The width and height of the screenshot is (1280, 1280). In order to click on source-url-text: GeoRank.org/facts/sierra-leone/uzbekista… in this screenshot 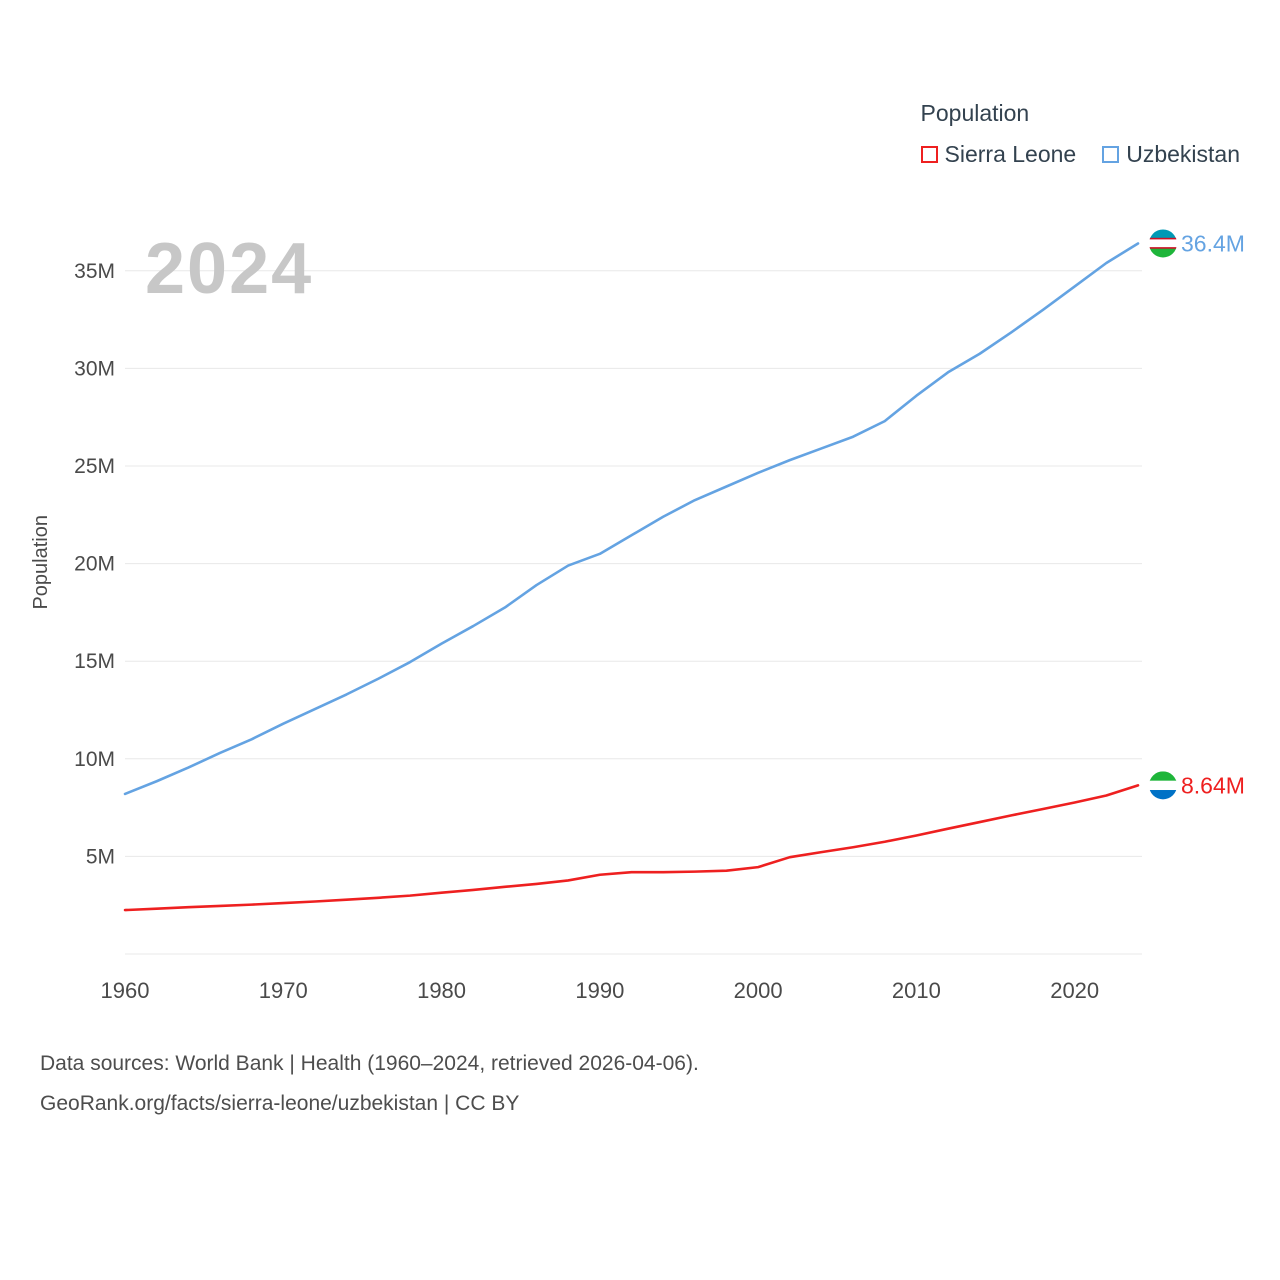, I will do `click(280, 1103)`.